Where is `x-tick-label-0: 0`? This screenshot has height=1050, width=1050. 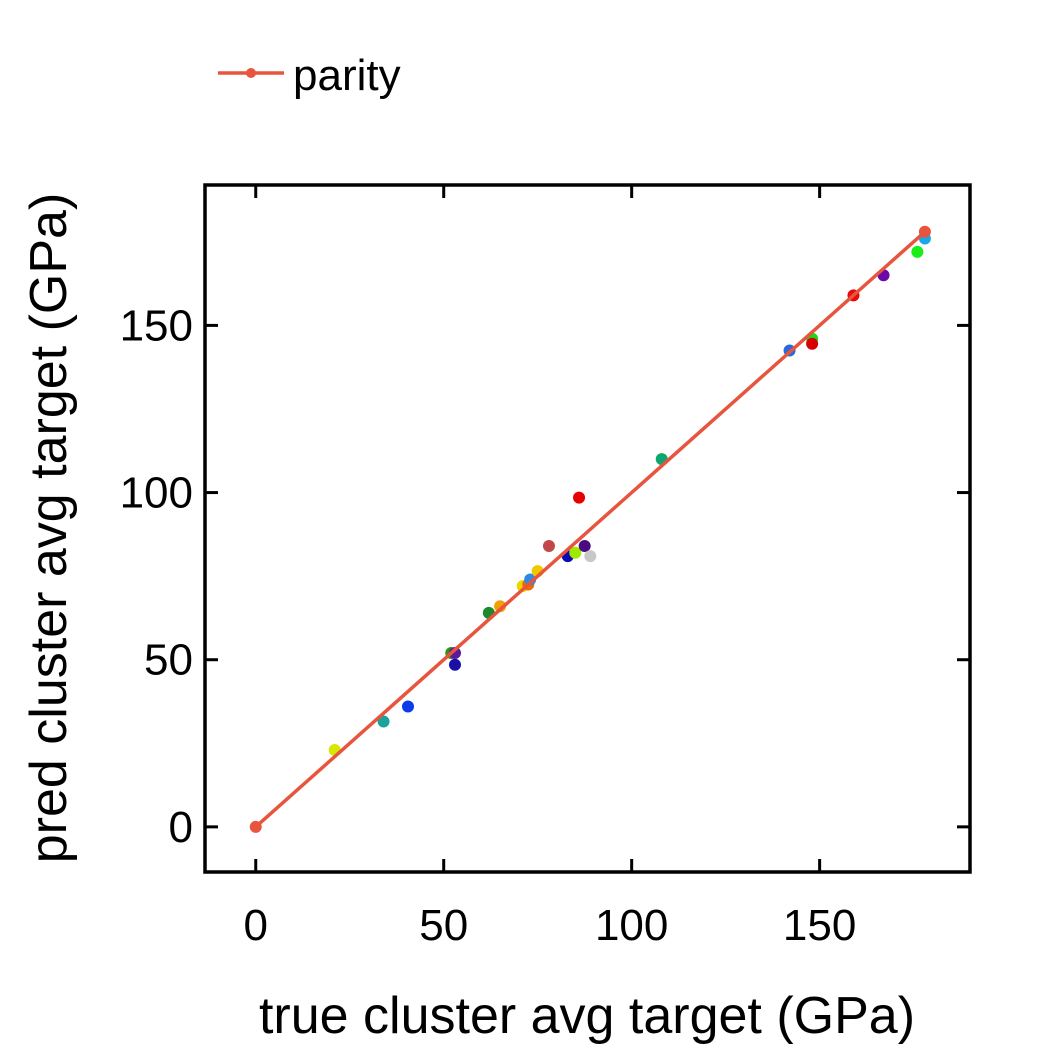 x-tick-label-0: 0 is located at coordinates (256, 925).